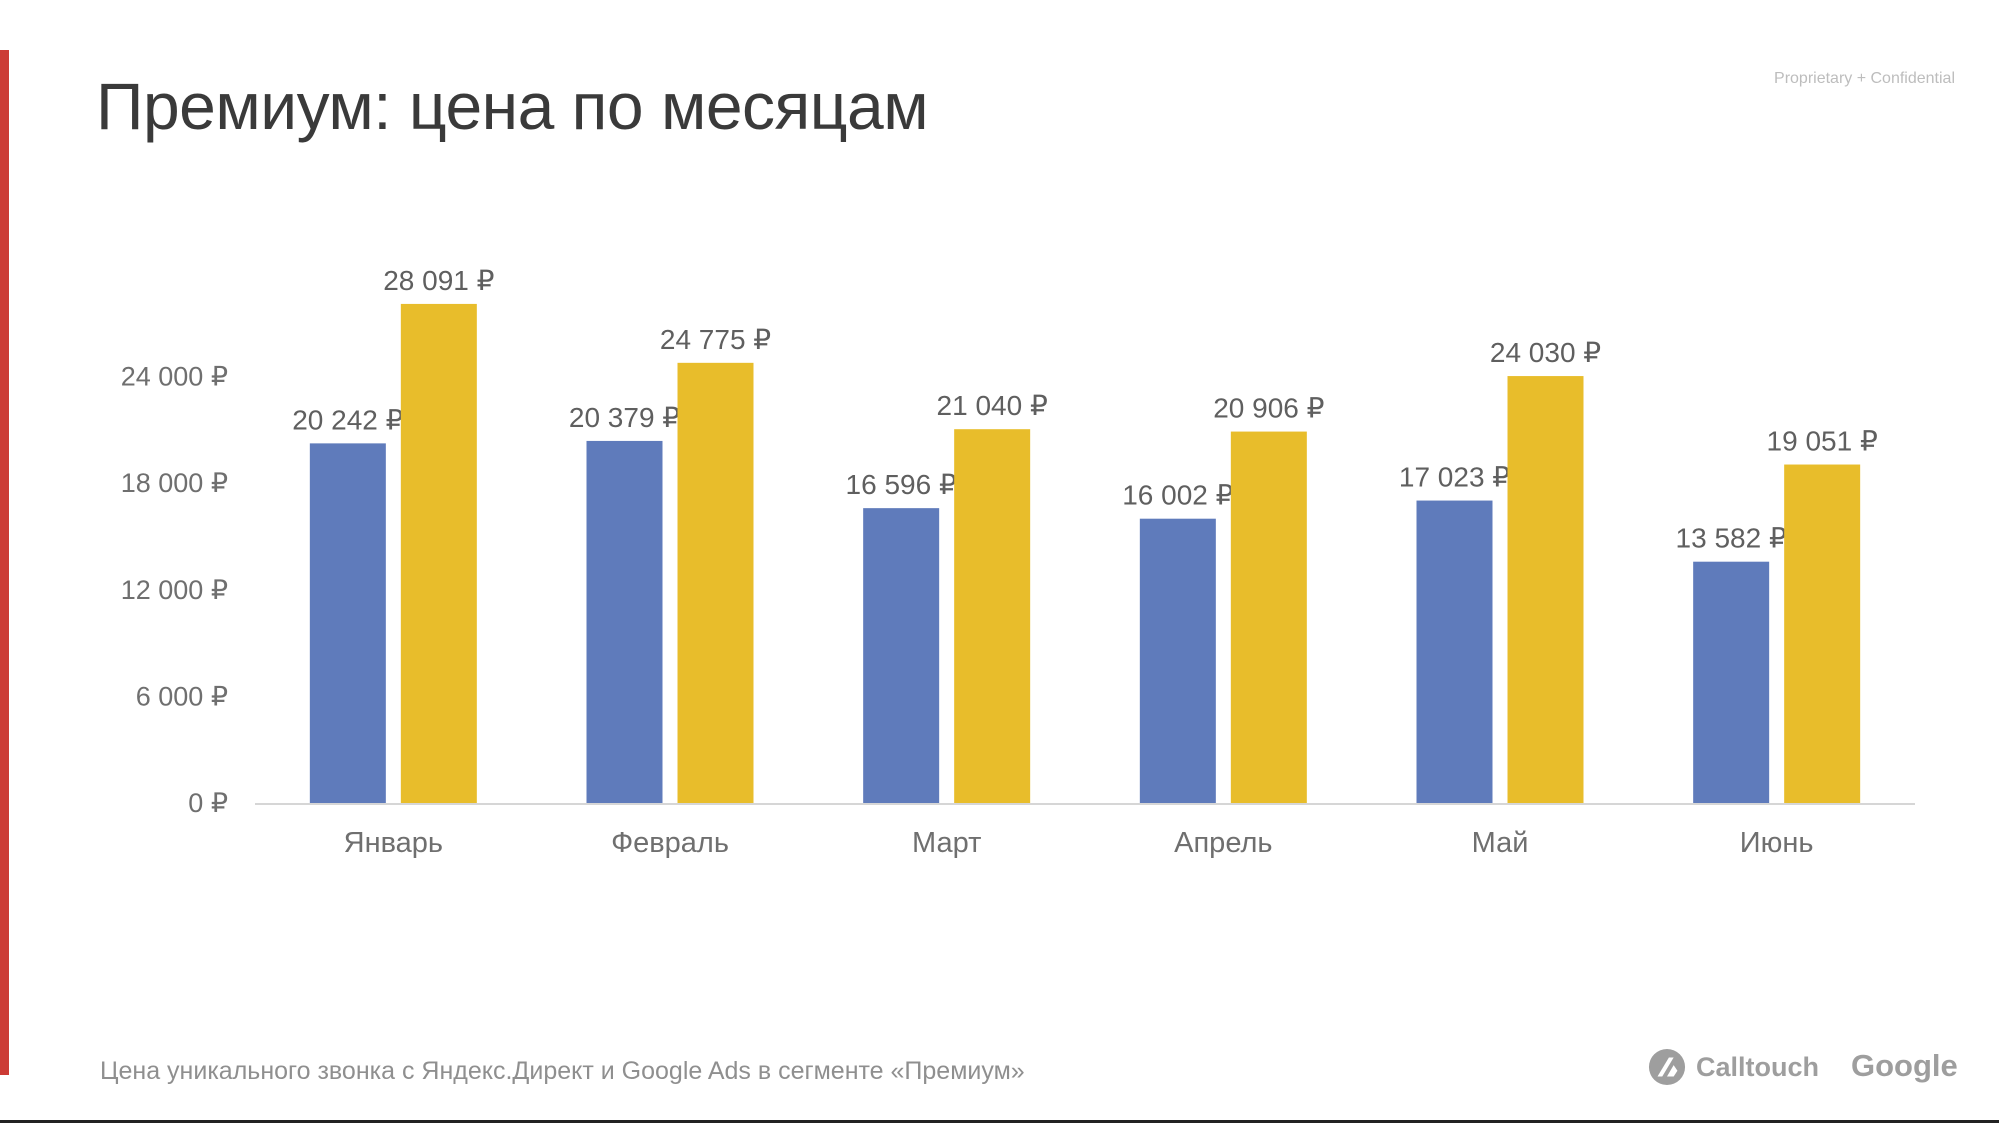  What do you see at coordinates (174, 377) in the screenshot?
I see `y-tick-label: 24 000 ₽` at bounding box center [174, 377].